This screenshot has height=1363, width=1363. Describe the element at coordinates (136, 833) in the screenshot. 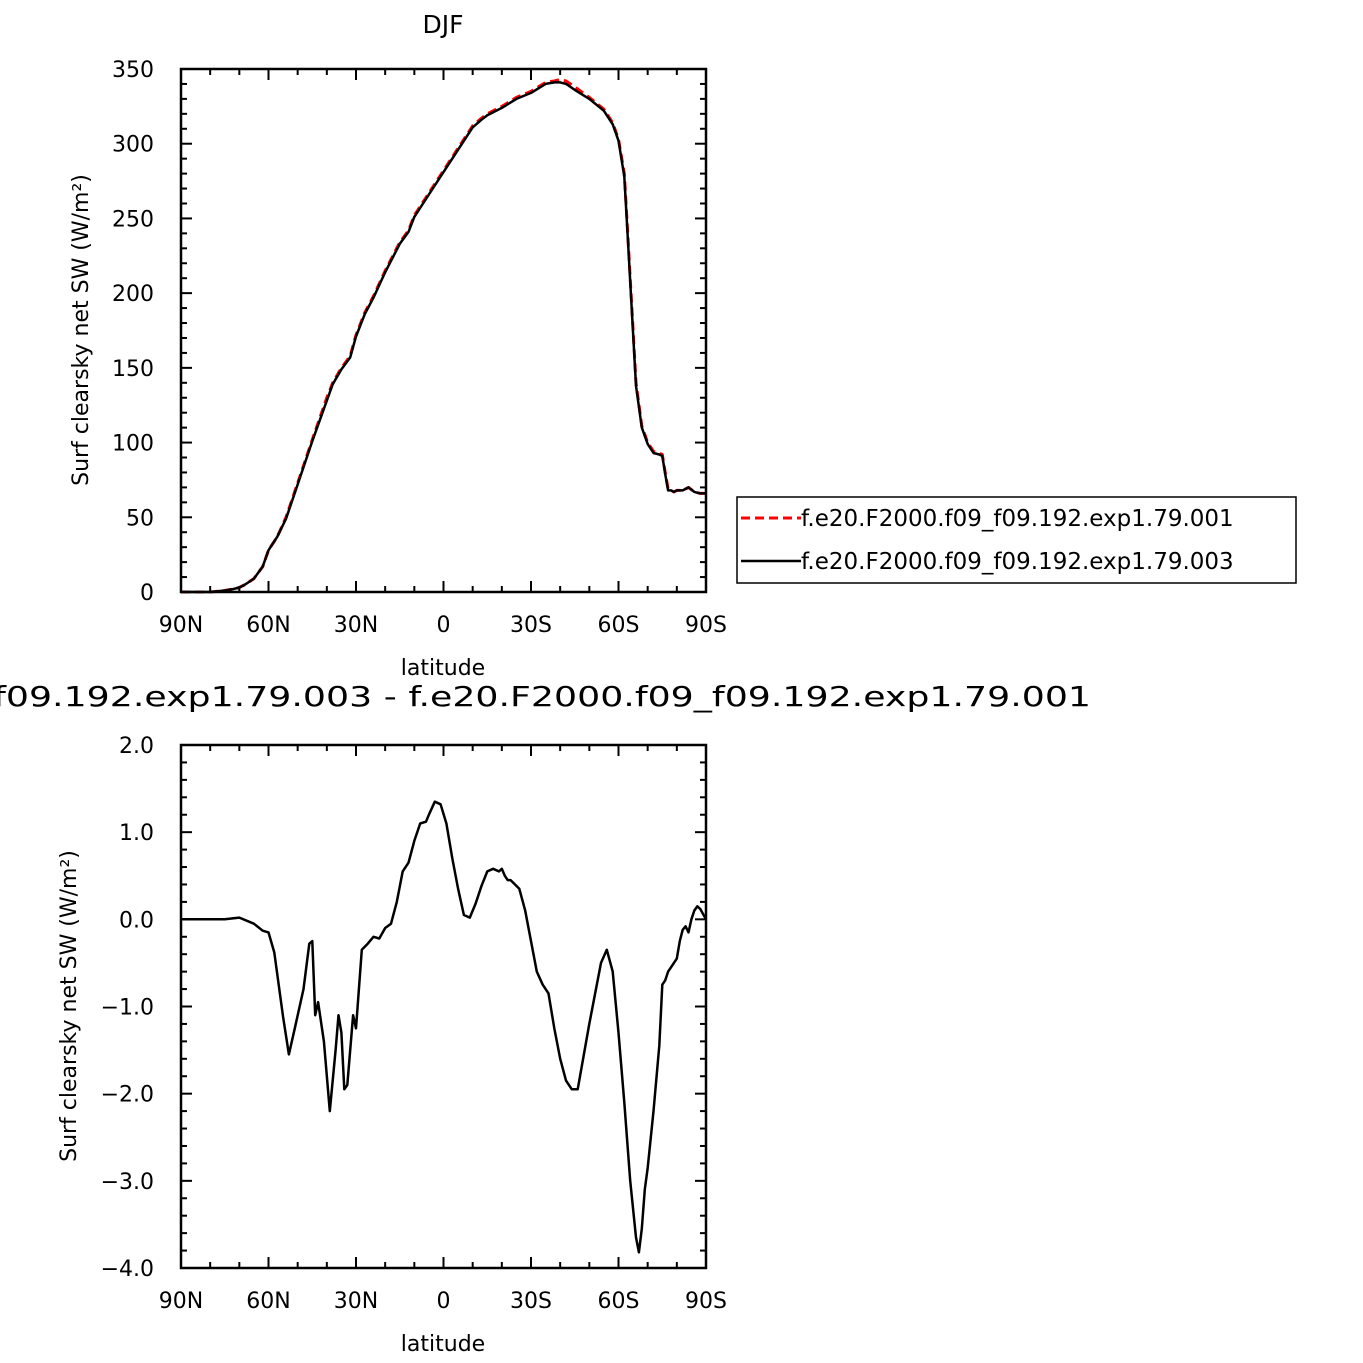

I see `bottom-y-tick-label: 1.0` at that location.